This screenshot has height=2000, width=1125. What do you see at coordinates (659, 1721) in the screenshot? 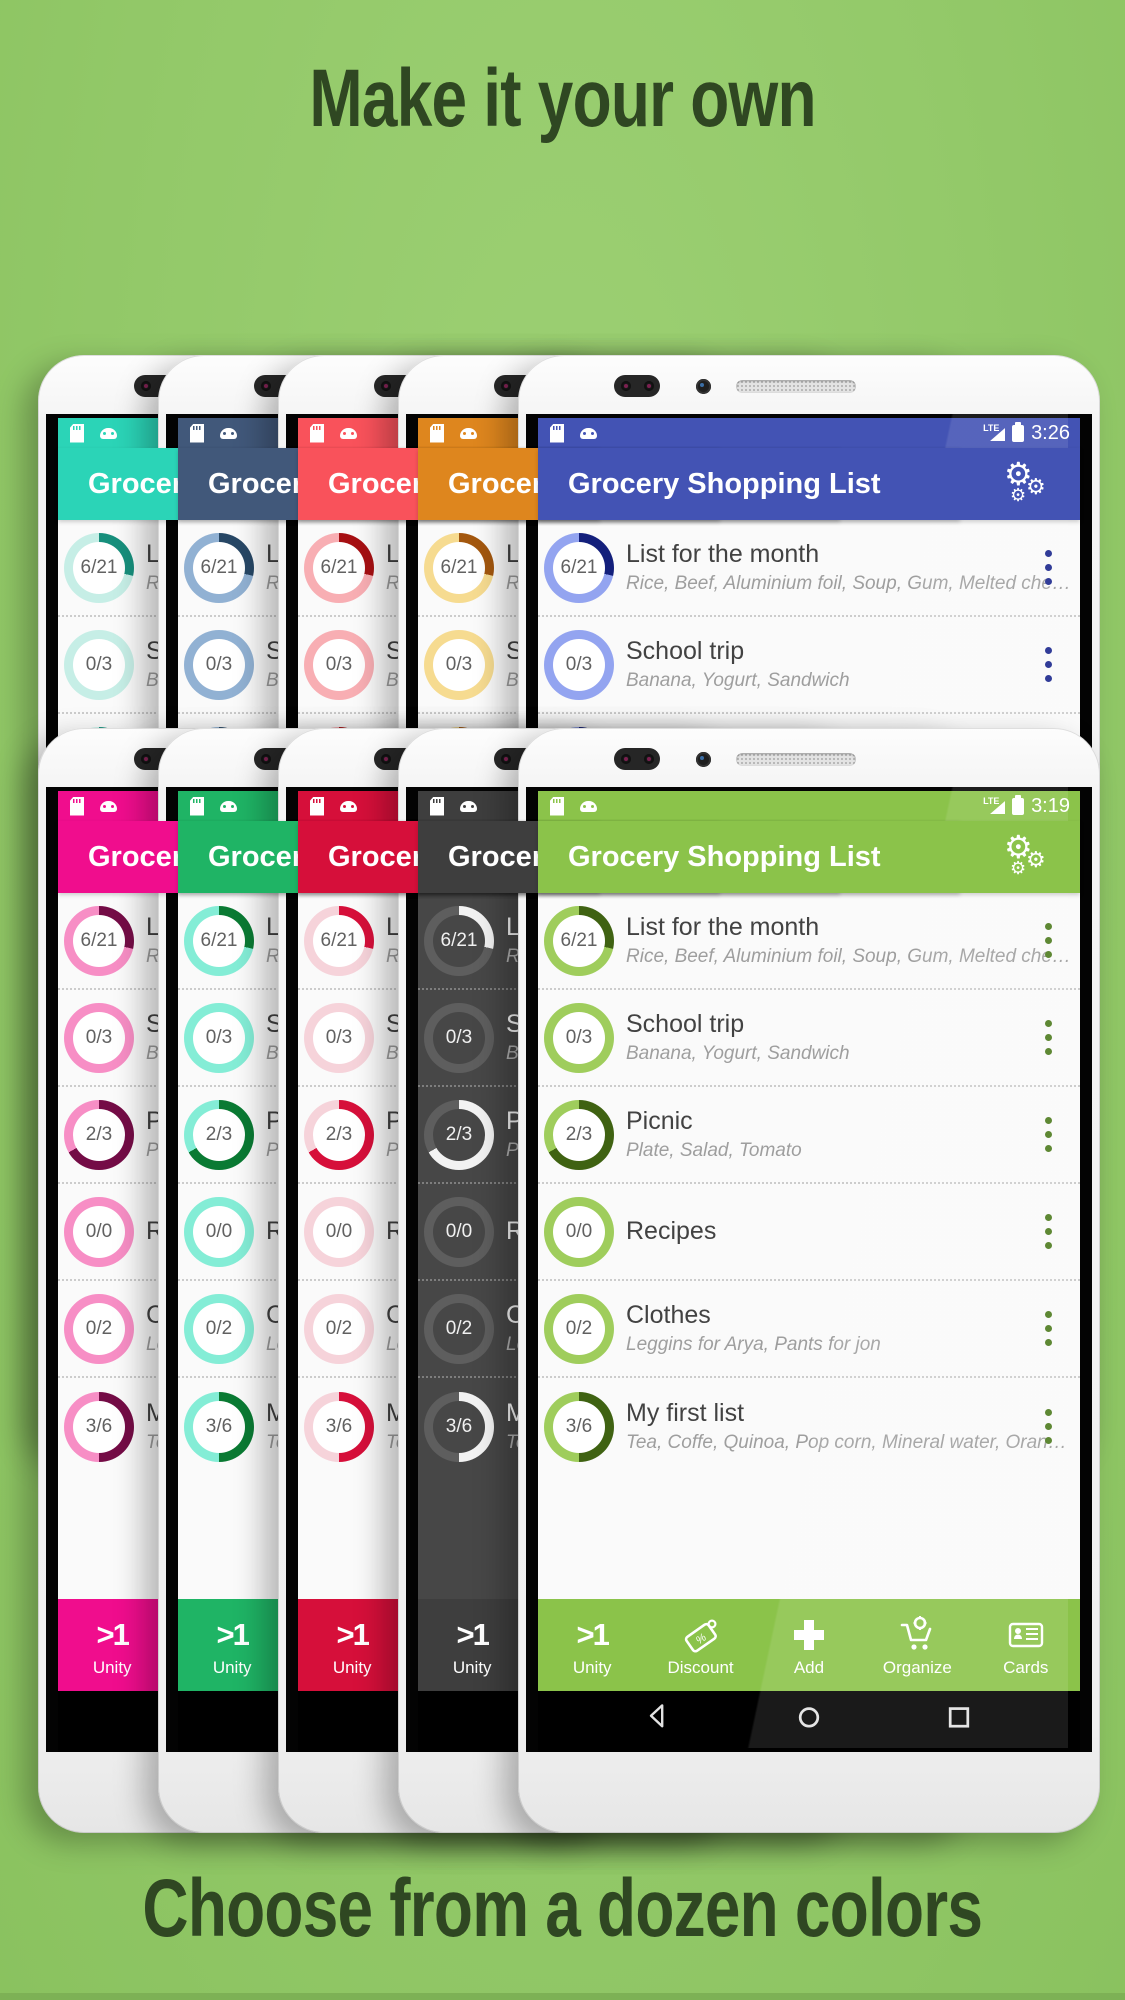
I see `nav-back-icon` at bounding box center [659, 1721].